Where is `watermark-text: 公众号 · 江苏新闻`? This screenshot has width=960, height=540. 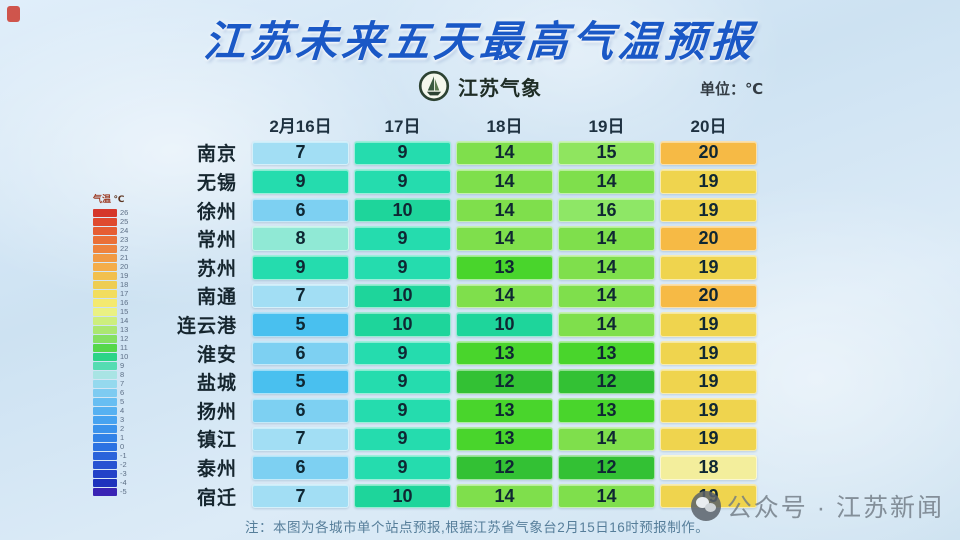 watermark-text: 公众号 · 江苏新闻 is located at coordinates (835, 508).